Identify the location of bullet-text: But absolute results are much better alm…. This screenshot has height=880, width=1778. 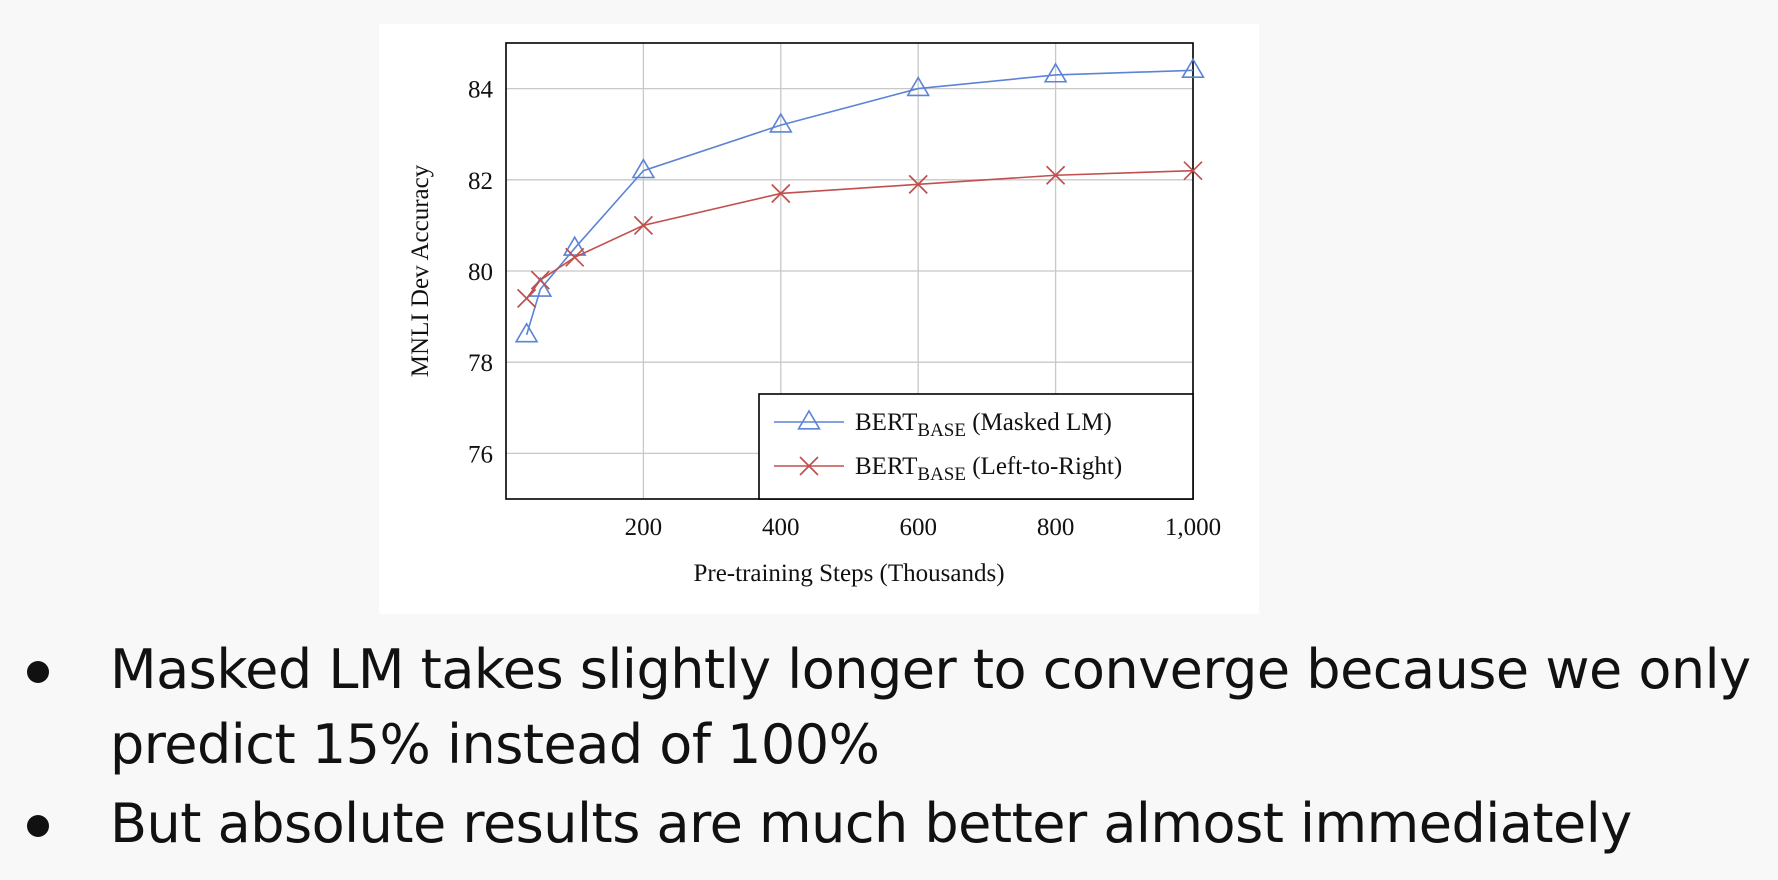
(871, 823).